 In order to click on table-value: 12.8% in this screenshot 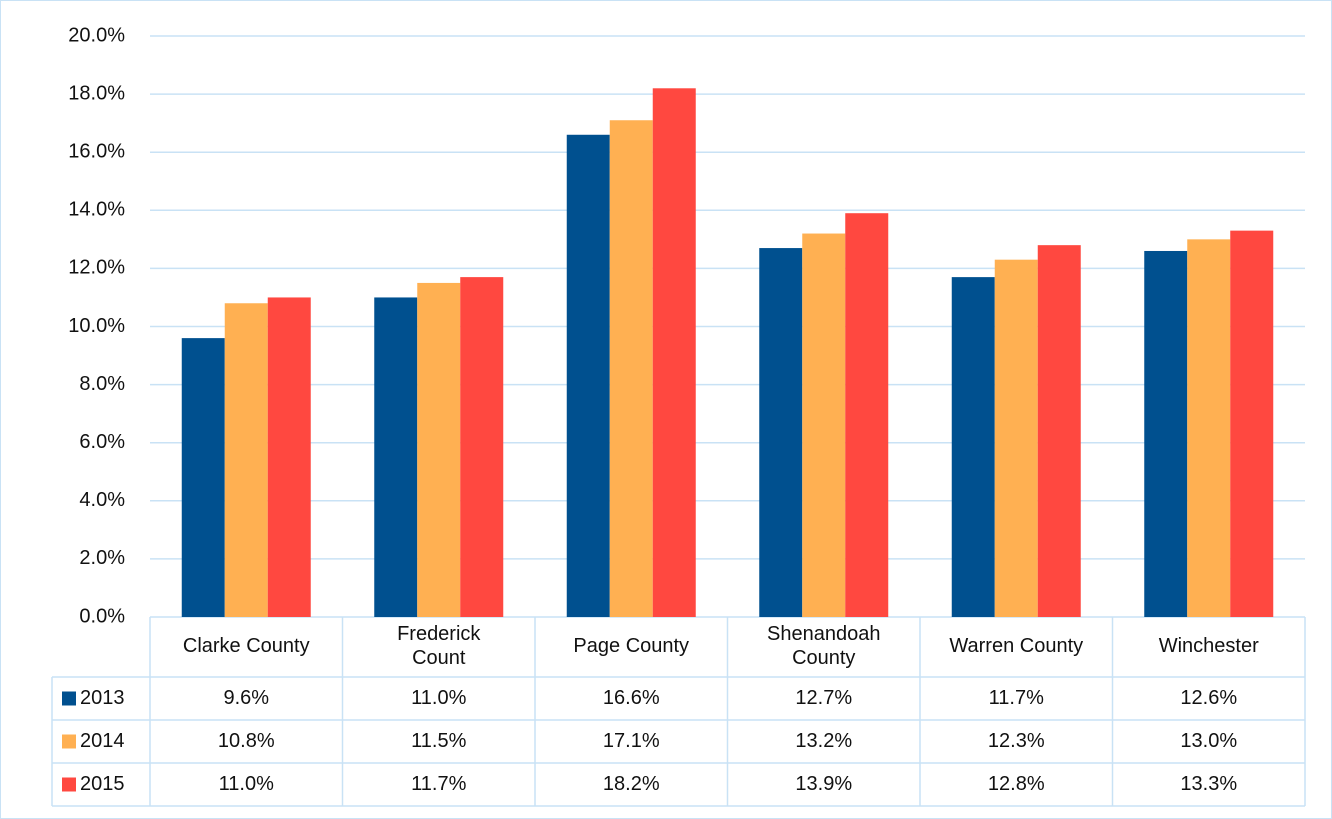, I will do `click(1016, 784)`.